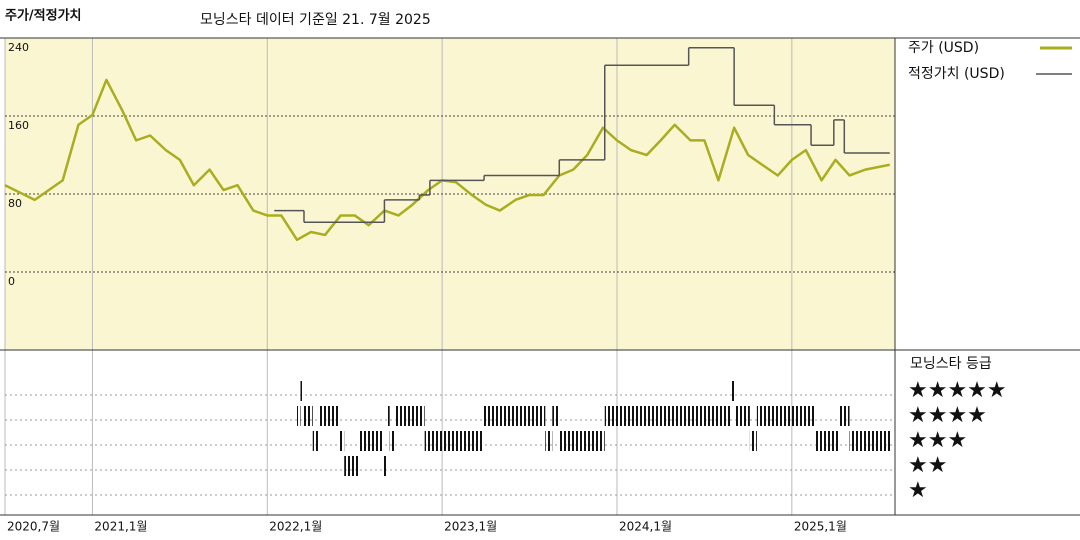 The height and width of the screenshot is (540, 1080). What do you see at coordinates (43, 16) in the screenshot?
I see `chart-title: 주가/적정가치` at bounding box center [43, 16].